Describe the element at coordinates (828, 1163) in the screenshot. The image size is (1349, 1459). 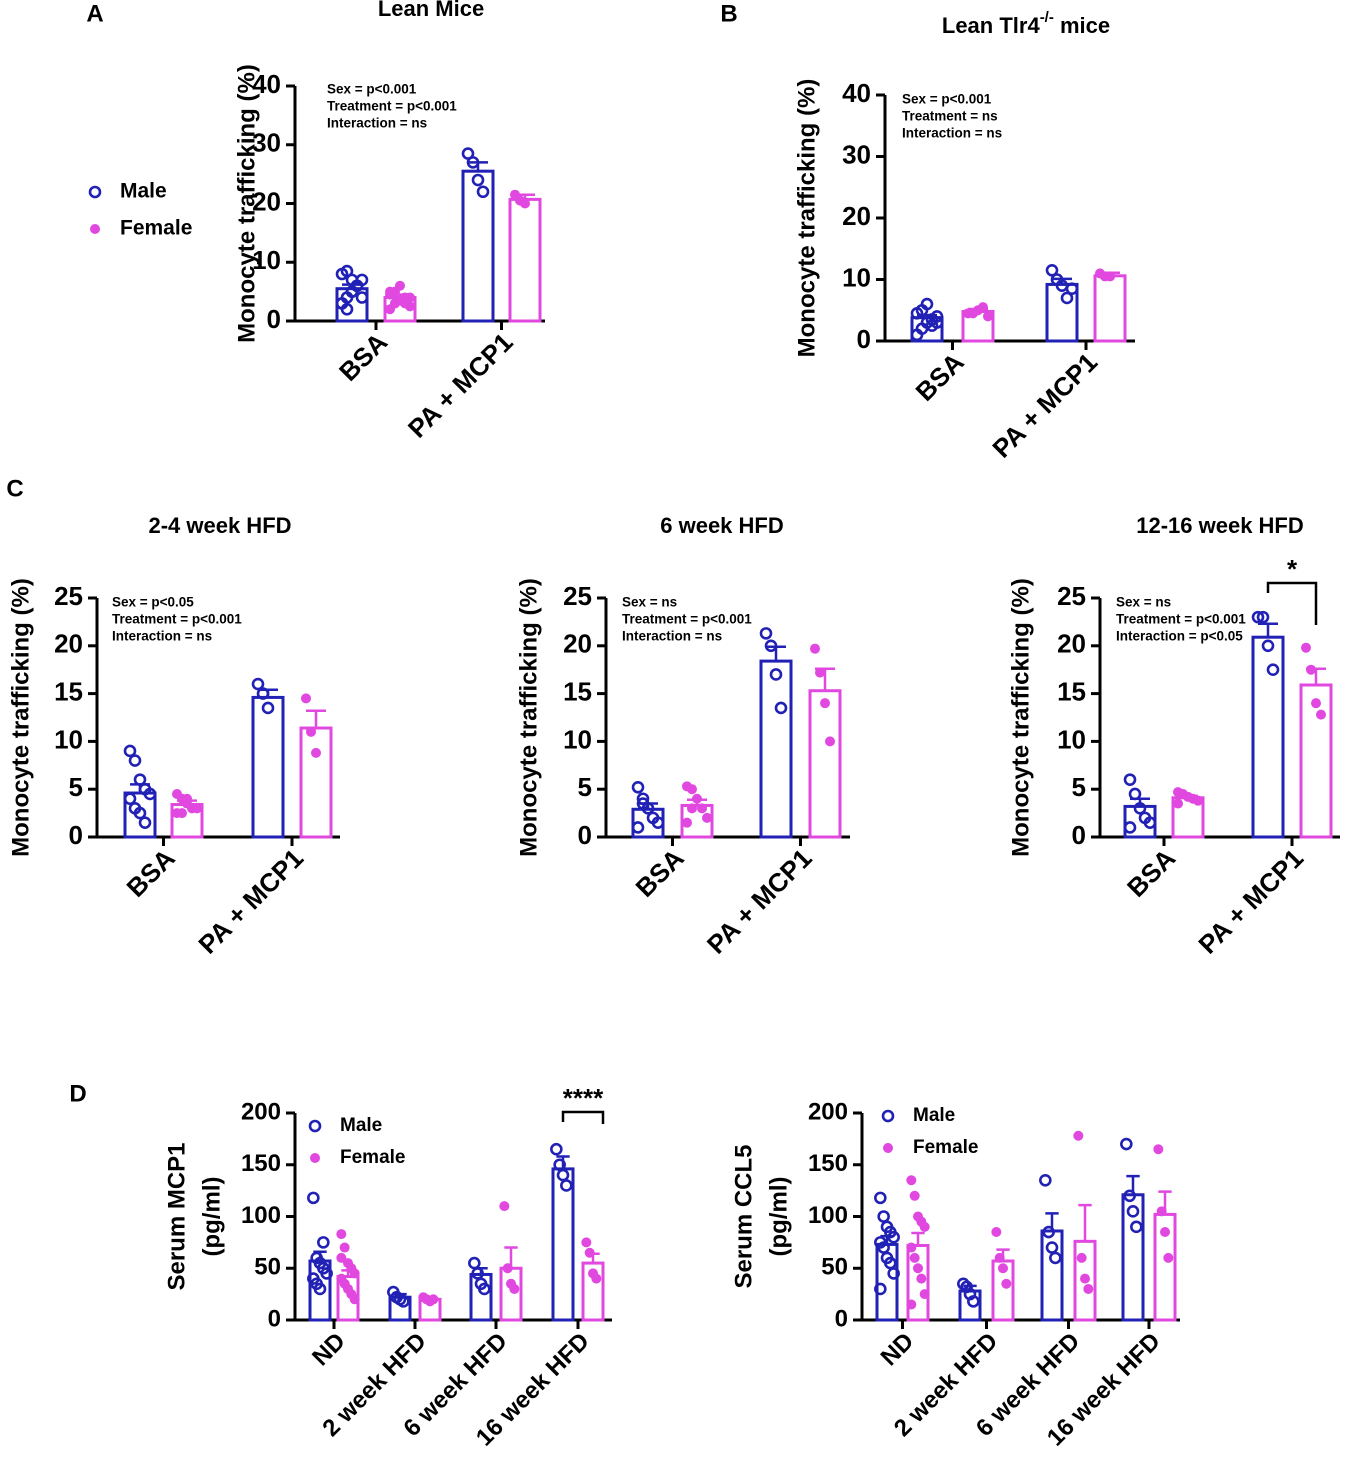
I see `y-tick-label: 150` at that location.